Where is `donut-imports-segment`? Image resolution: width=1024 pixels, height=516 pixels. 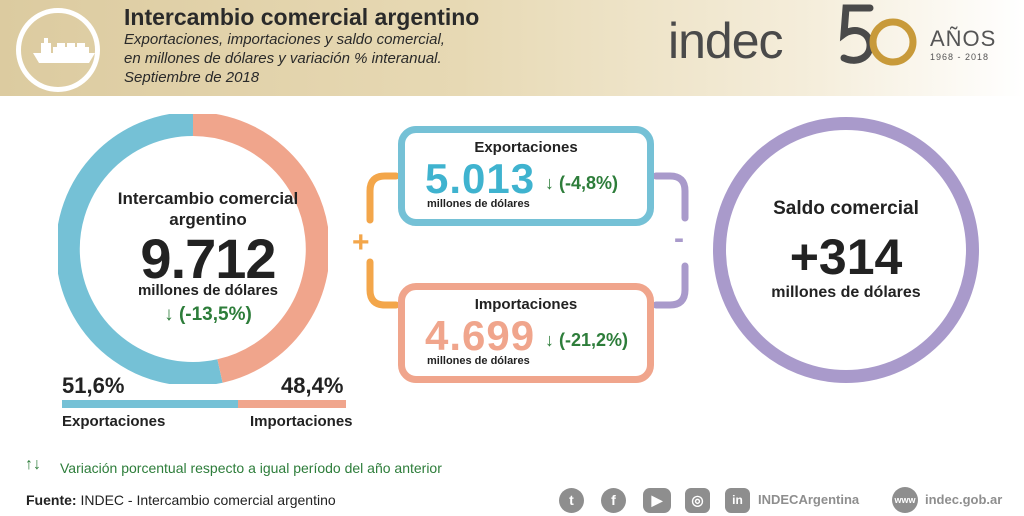
donut-imports-segment is located at coordinates (260, 248).